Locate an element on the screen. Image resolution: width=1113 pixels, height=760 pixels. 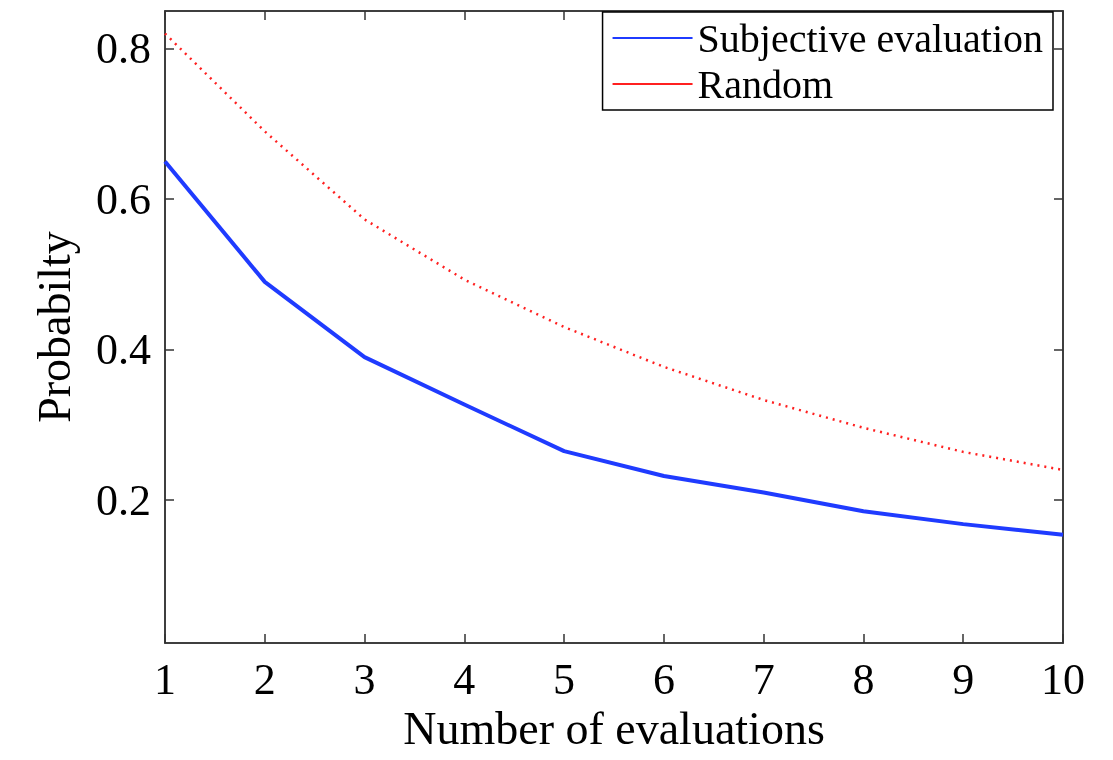
y-tick-label: 0.6 is located at coordinates (123, 199).